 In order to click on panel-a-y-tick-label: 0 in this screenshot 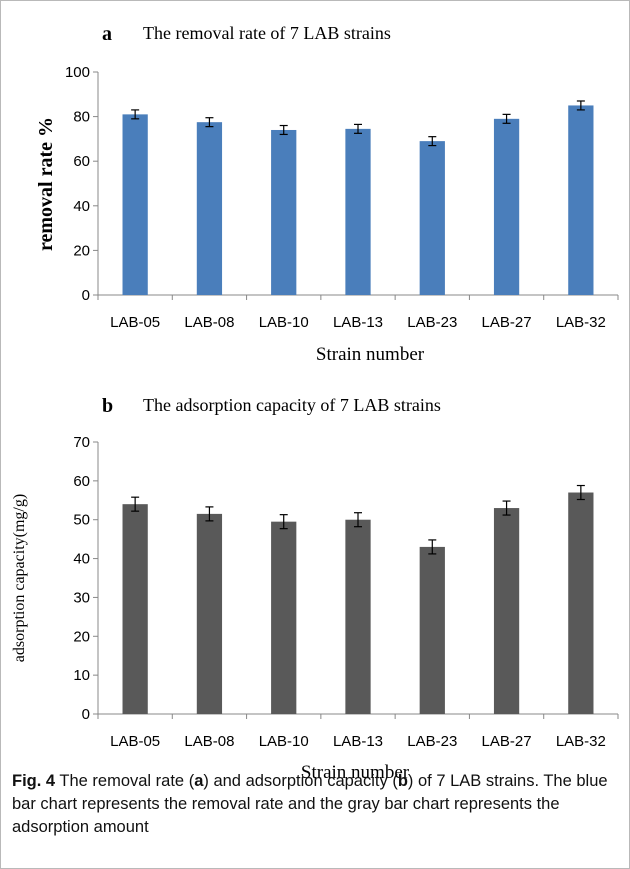, I will do `click(86, 295)`.